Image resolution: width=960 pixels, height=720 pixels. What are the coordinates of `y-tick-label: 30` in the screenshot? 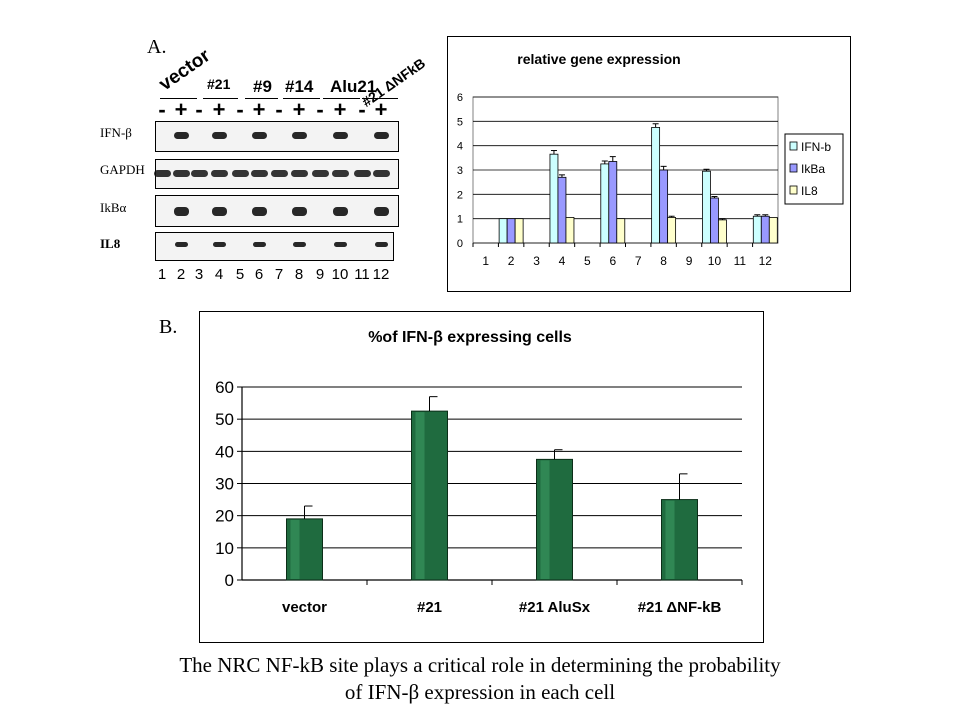 It's located at (224, 484).